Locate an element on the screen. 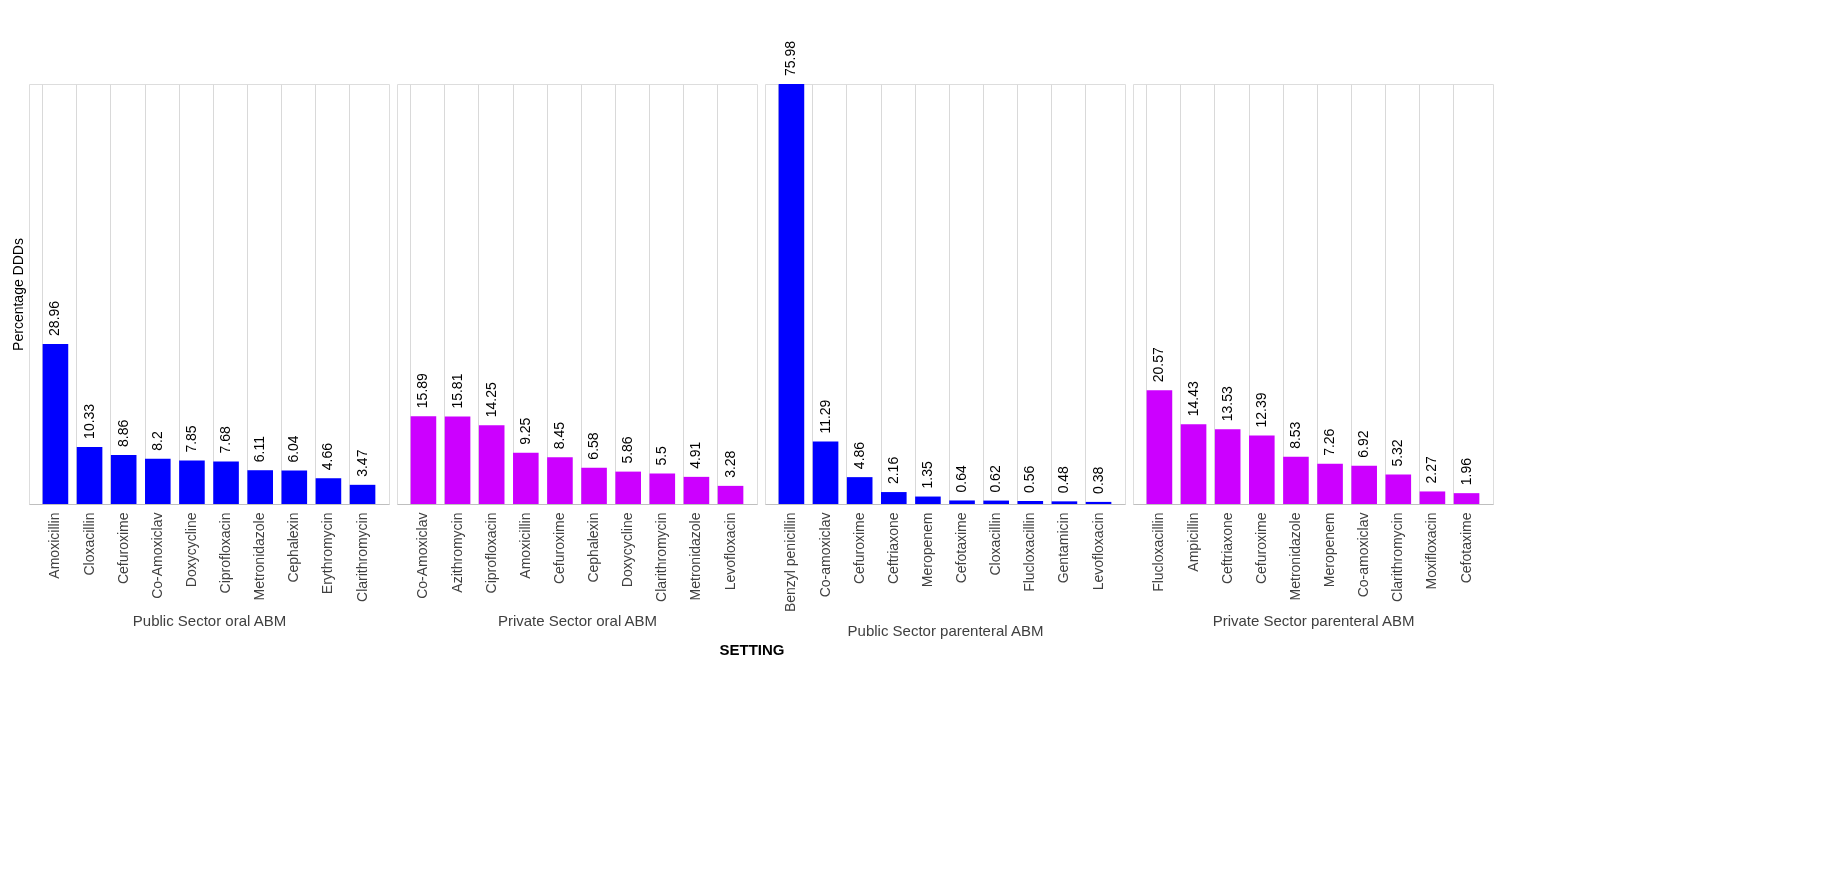 The height and width of the screenshot is (890, 1821). data-label: 8.53 is located at coordinates (1294, 435).